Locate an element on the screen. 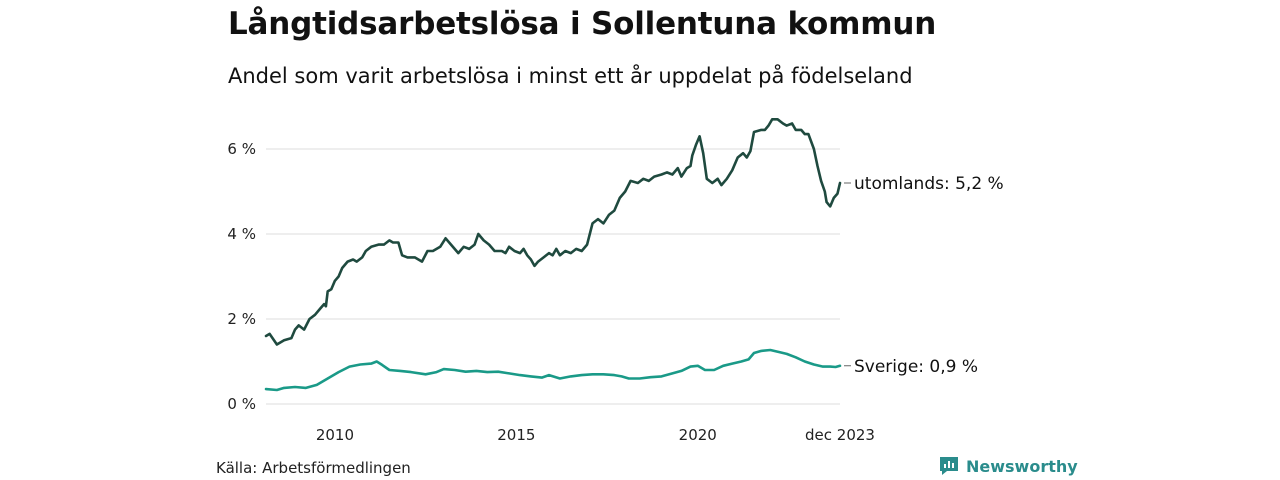 This screenshot has width=1280, height=480. y-tick-label: 0 % is located at coordinates (241, 404).